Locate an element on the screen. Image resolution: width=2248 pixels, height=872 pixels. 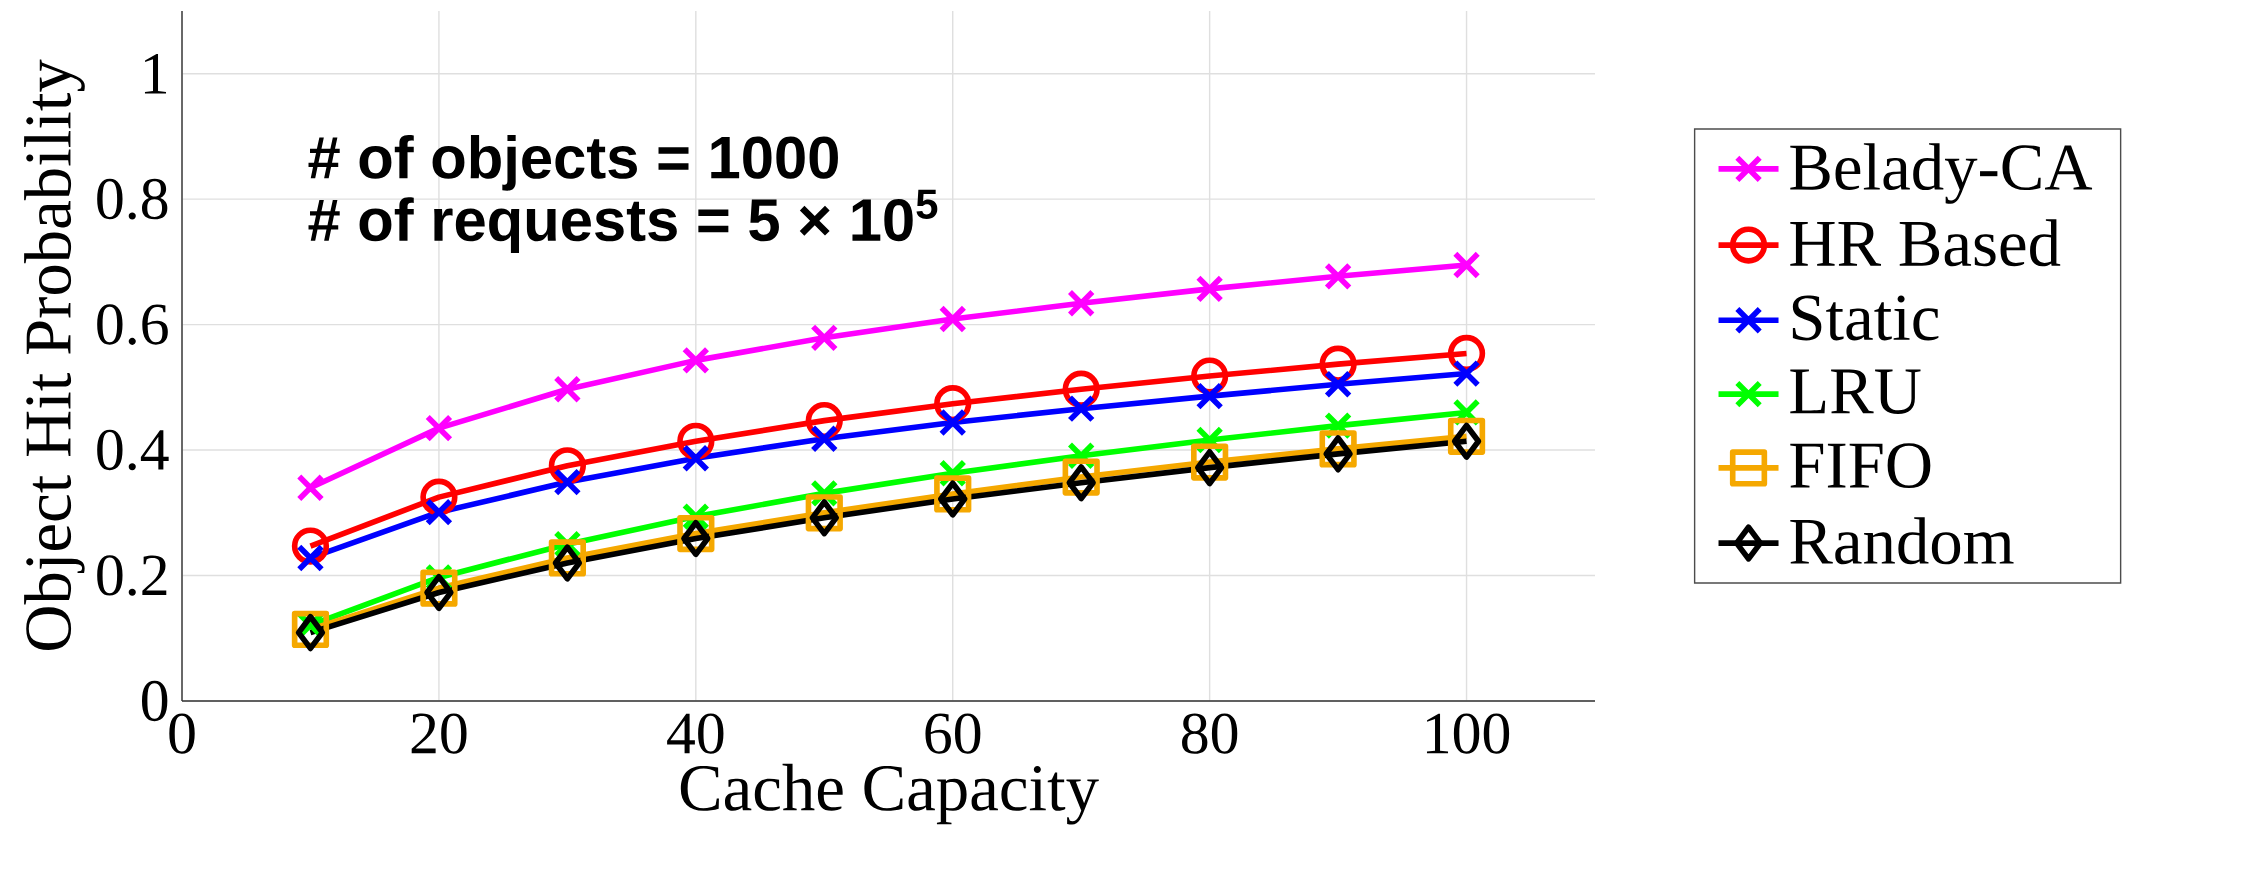
x-tick-label: 100 is located at coordinates (1468, 733).